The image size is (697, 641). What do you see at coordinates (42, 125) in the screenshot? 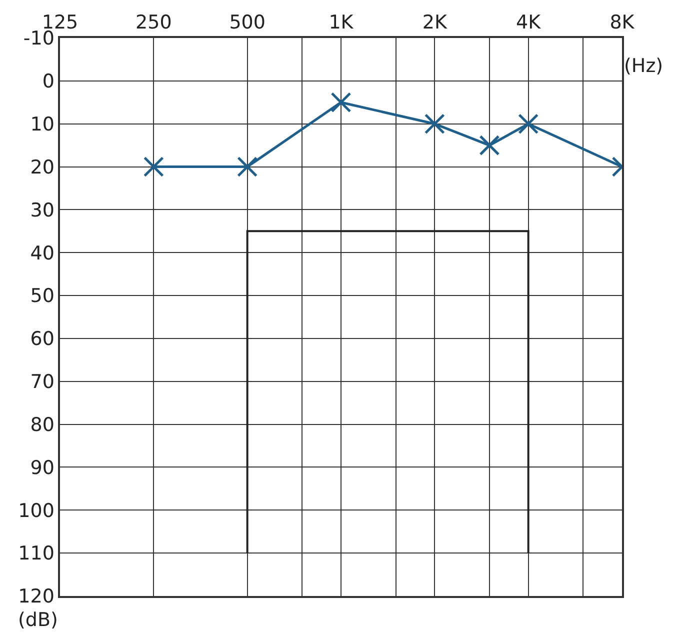
I see `y-tick-label: 10` at bounding box center [42, 125].